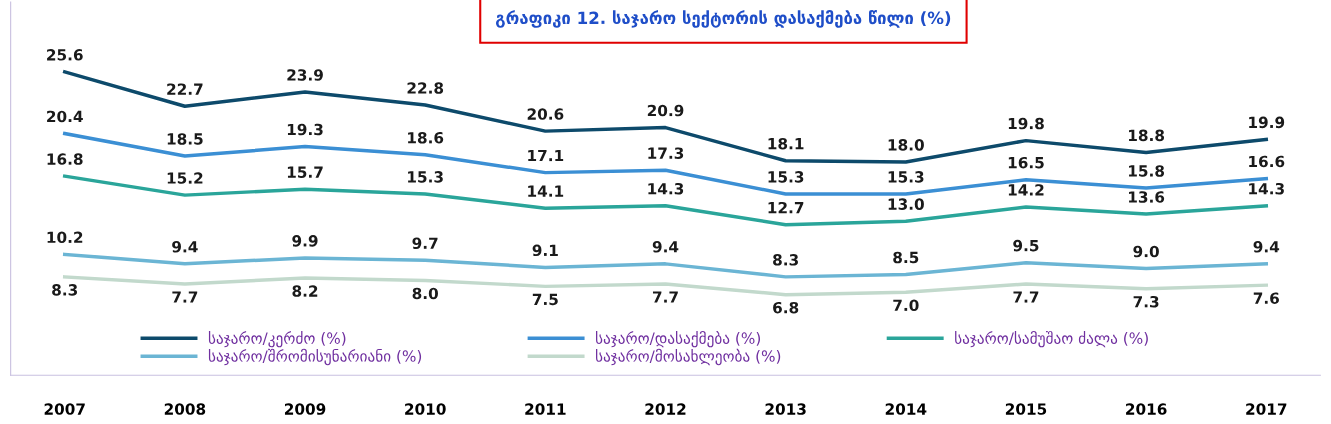  I want to click on data-label: 6.8, so click(786, 307).